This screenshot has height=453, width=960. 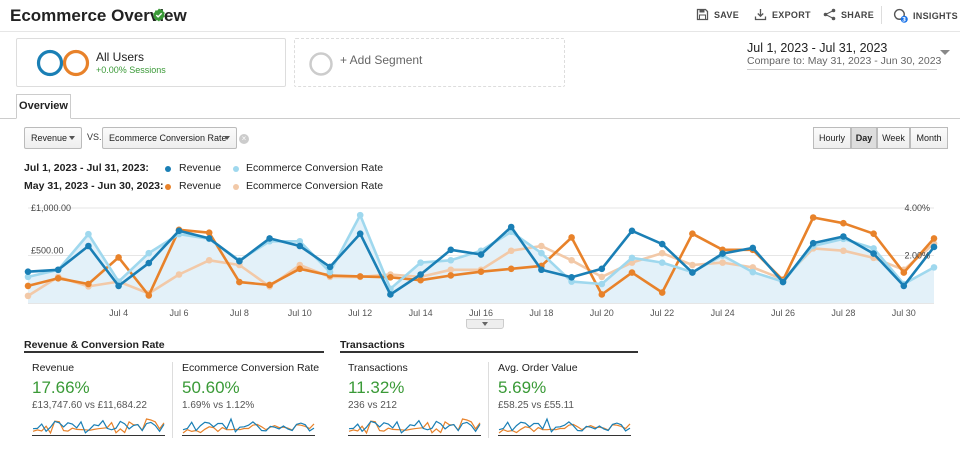 What do you see at coordinates (236, 169) in the screenshot?
I see `legend-conversion-current-dot` at bounding box center [236, 169].